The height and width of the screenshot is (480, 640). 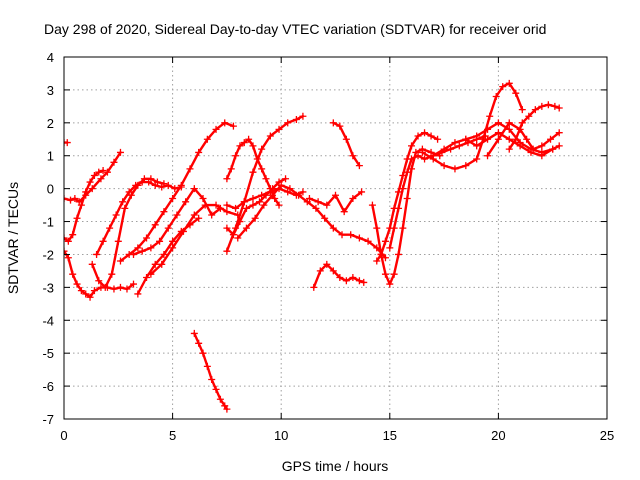 I want to click on series-s4, so click(x=101, y=274).